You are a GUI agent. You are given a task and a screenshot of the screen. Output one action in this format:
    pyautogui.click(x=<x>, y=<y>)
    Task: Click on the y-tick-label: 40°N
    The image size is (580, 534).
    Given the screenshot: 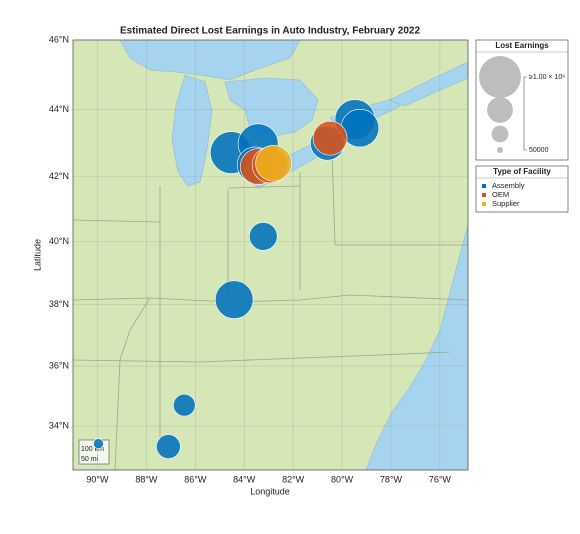 What is the action you would take?
    pyautogui.click(x=59, y=241)
    